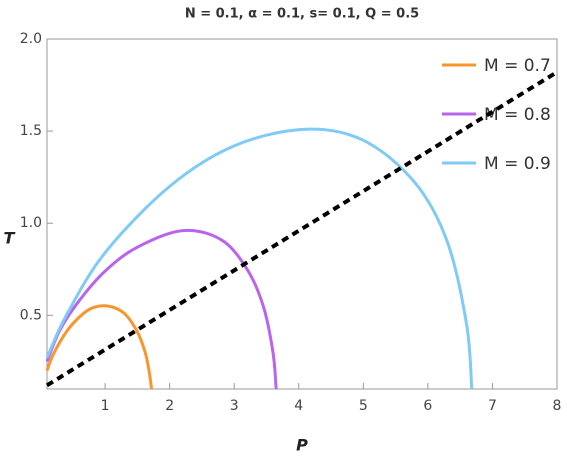  I want to click on x-tick-label: 8, so click(557, 406).